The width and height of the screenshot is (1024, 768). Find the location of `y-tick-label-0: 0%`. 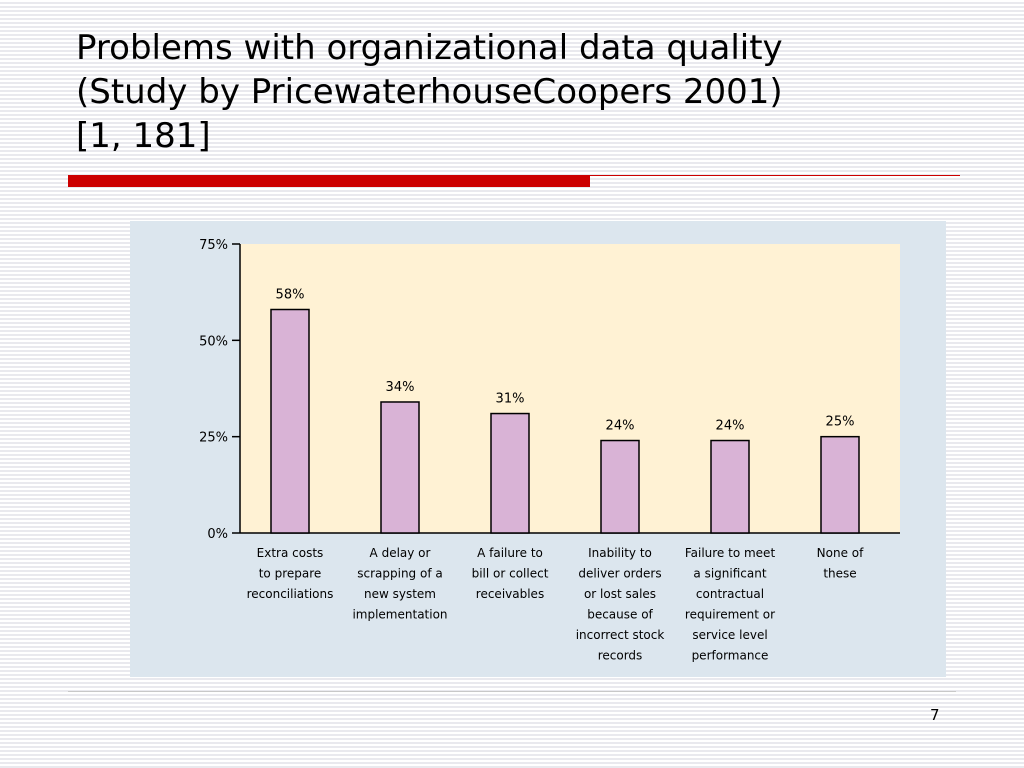

y-tick-label-0: 0% is located at coordinates (217, 534).